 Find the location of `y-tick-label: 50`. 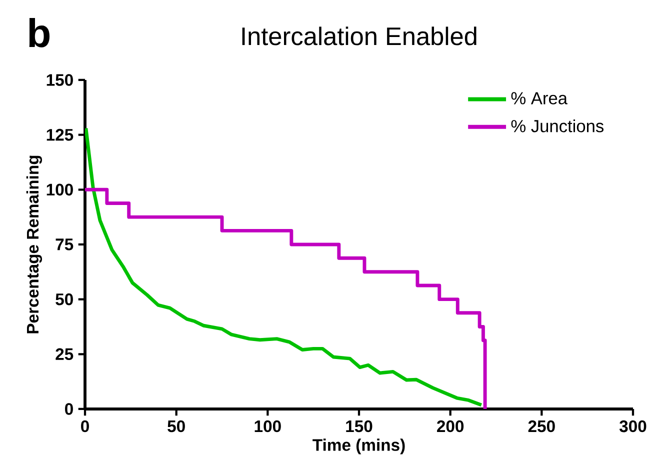

y-tick-label: 50 is located at coordinates (64, 299).